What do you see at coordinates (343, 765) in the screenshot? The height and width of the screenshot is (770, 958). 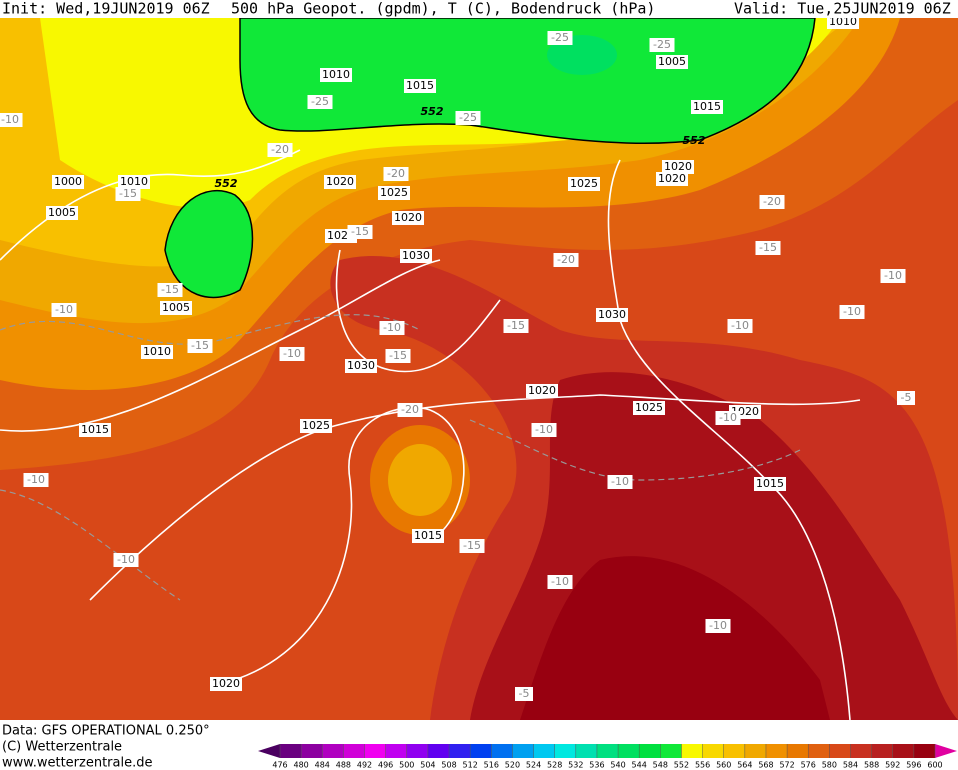 I see `colorbar-tick-label: 488` at bounding box center [343, 765].